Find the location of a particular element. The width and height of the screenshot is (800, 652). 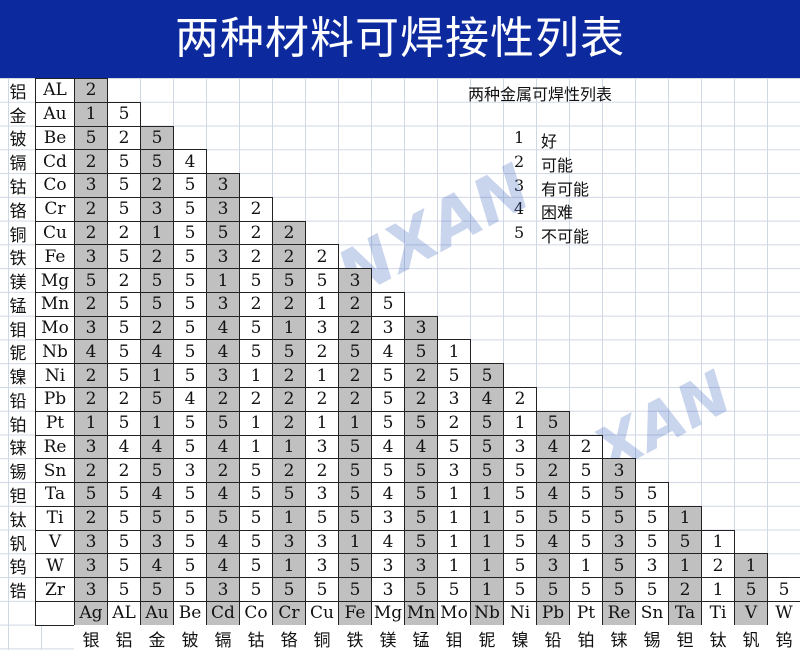

column-header-symbol: Nb is located at coordinates (487, 613).